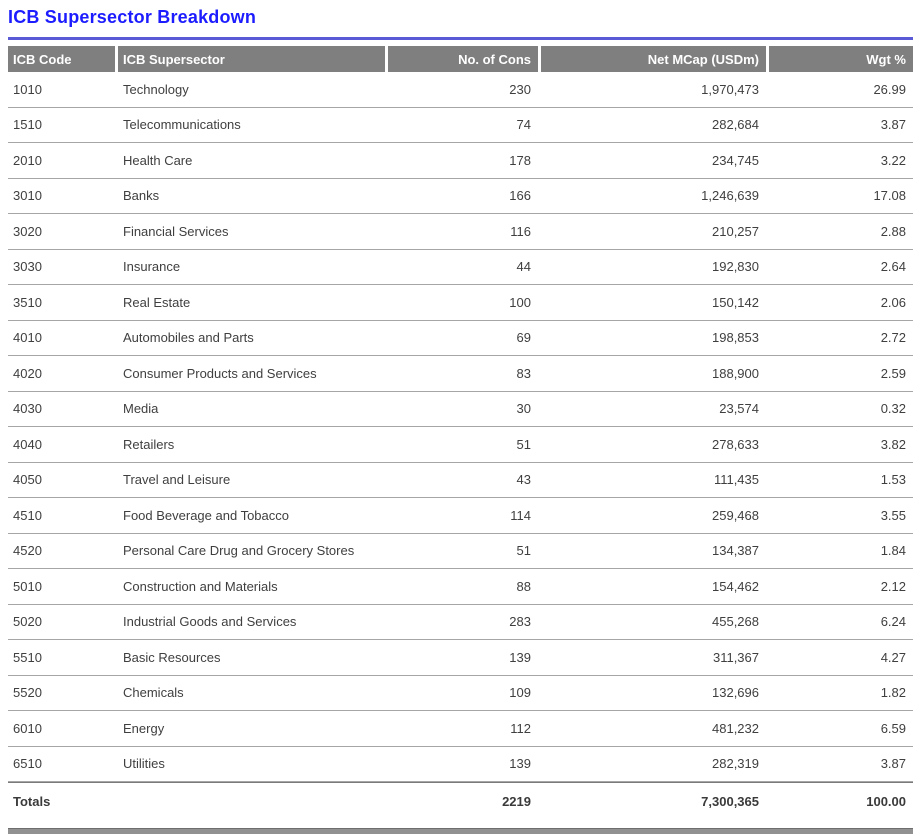 This screenshot has width=921, height=836. Describe the element at coordinates (460, 38) in the screenshot. I see `title-rule` at that location.